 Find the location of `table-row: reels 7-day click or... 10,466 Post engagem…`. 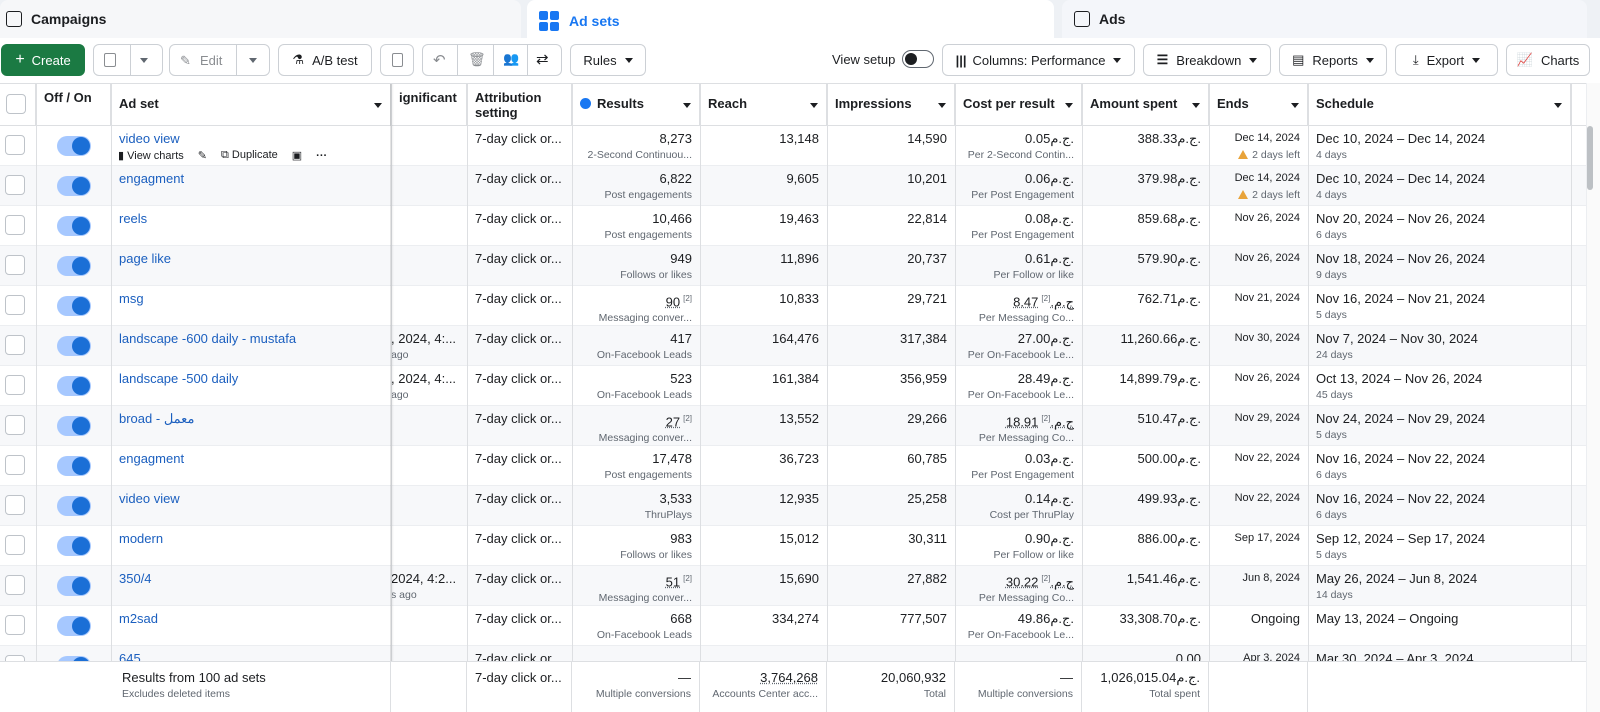

table-row: reels 7-day click or... 10,466 Post engagem… is located at coordinates (793, 226).